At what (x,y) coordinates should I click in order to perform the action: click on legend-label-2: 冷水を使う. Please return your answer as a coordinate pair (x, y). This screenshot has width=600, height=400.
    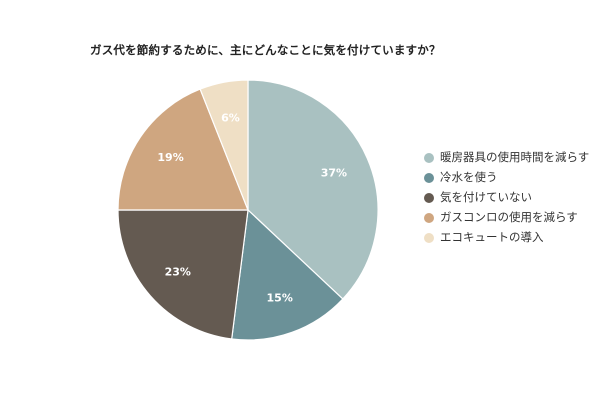
    Looking at the image, I should click on (469, 177).